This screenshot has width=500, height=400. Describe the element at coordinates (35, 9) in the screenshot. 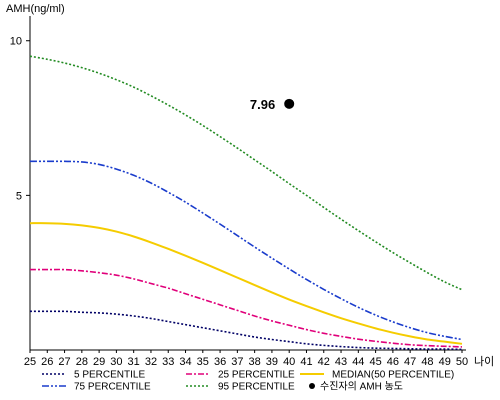

I see `y-axis-title: AMH(ng/ml)` at that location.